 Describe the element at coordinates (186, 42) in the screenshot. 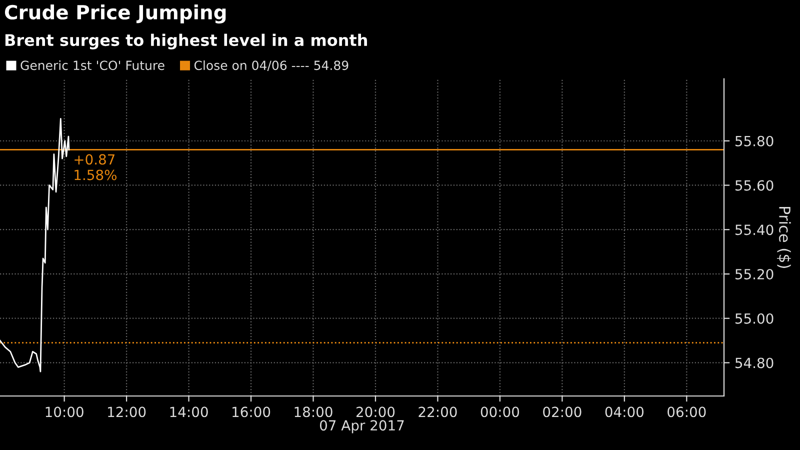

I see `chart-subtitle: Brent surges to highest level in a month` at that location.